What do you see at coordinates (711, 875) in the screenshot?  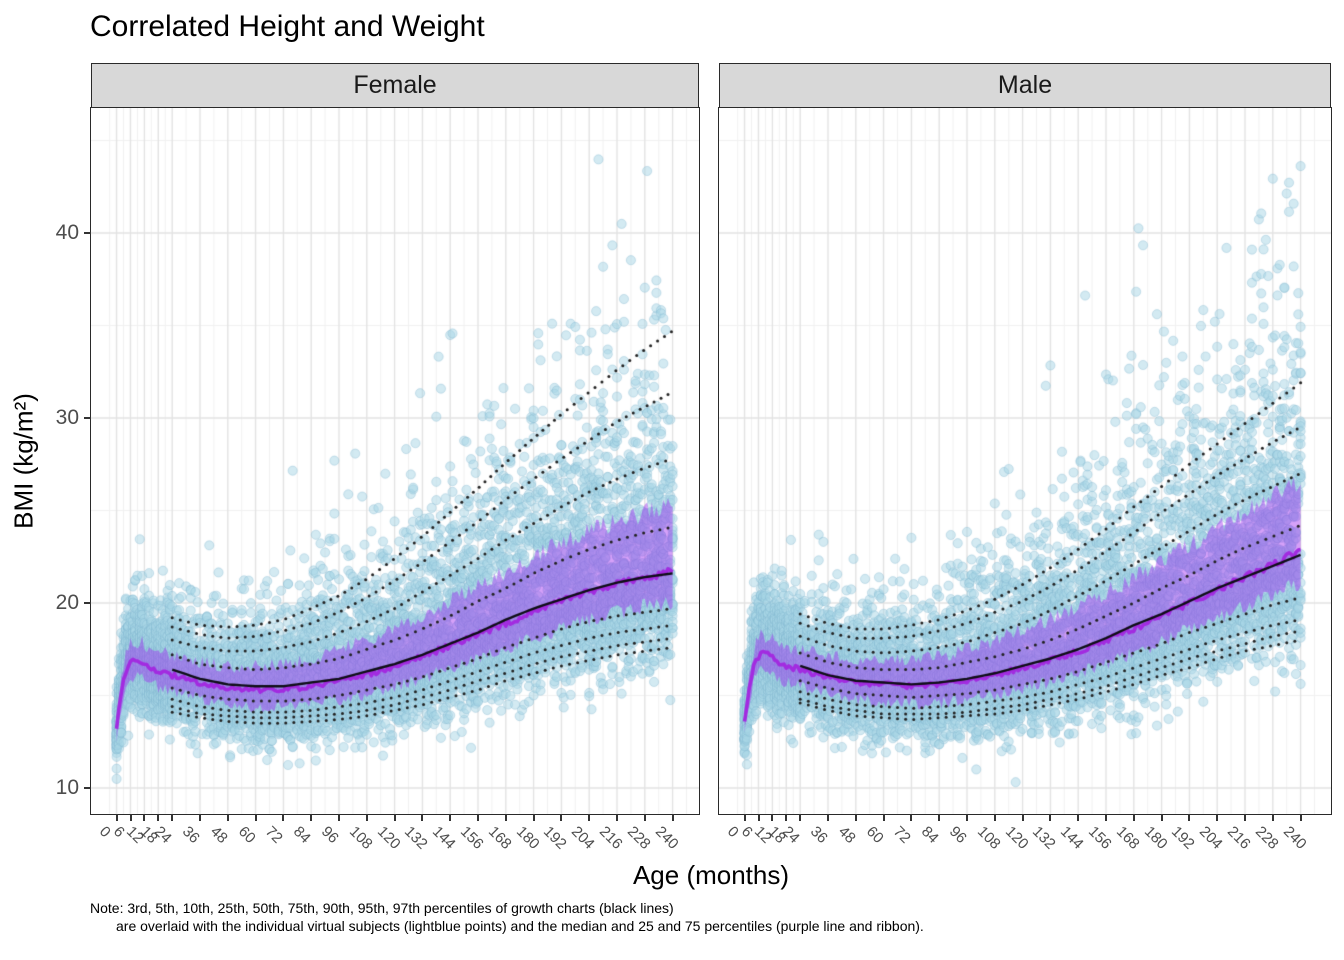 I see `x-axis-title: Age (months)` at bounding box center [711, 875].